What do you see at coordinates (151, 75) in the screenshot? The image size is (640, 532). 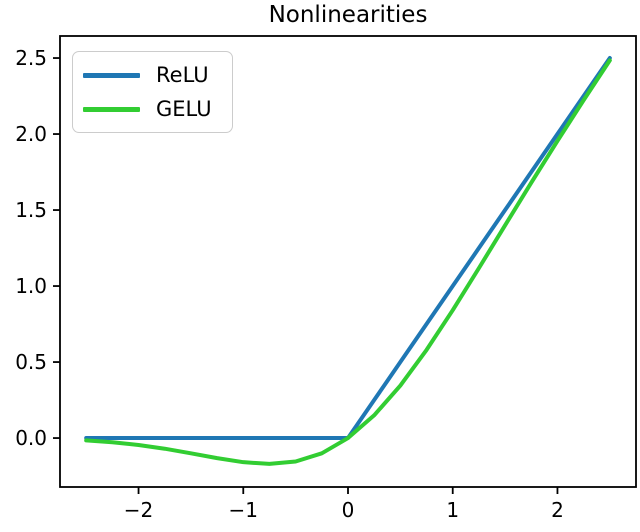 I see `legend-entry-relu: ReLU` at bounding box center [151, 75].